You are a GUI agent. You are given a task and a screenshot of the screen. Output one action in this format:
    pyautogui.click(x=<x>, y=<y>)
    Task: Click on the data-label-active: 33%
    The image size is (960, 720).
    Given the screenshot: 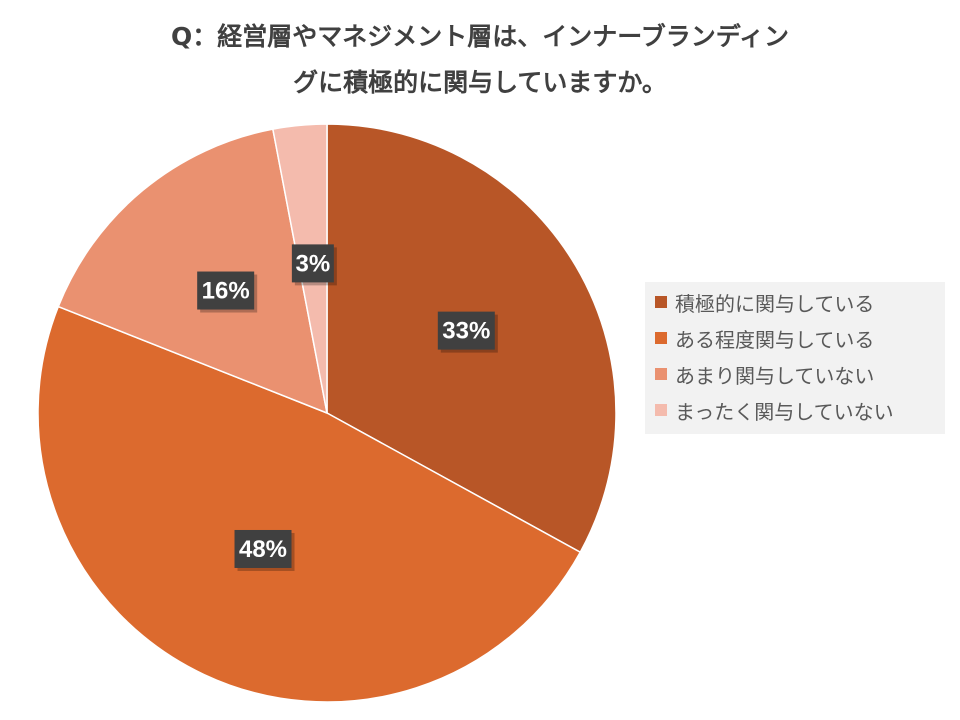 What is the action you would take?
    pyautogui.click(x=467, y=332)
    